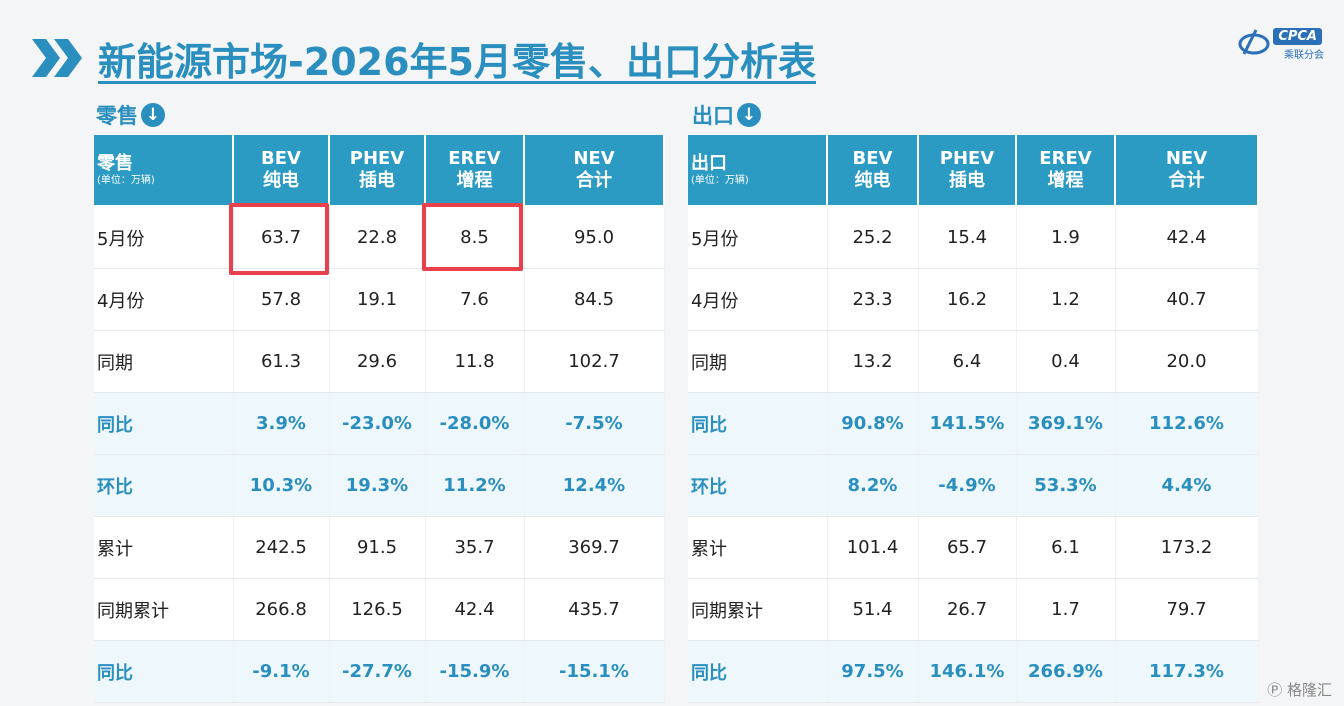 The width and height of the screenshot is (1344, 706). I want to click on table-row-highlight: 同比 97.5% 146.1% 266.9% 117.3%, so click(973, 671).